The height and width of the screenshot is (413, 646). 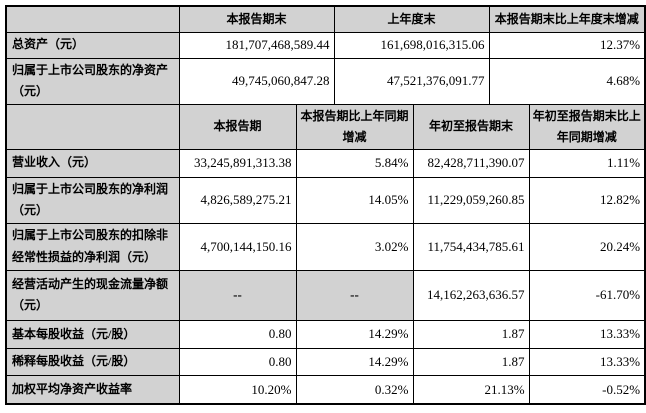 I want to click on metric-label: 经营活动产生的现金流量净额（元）, so click(x=92, y=295).